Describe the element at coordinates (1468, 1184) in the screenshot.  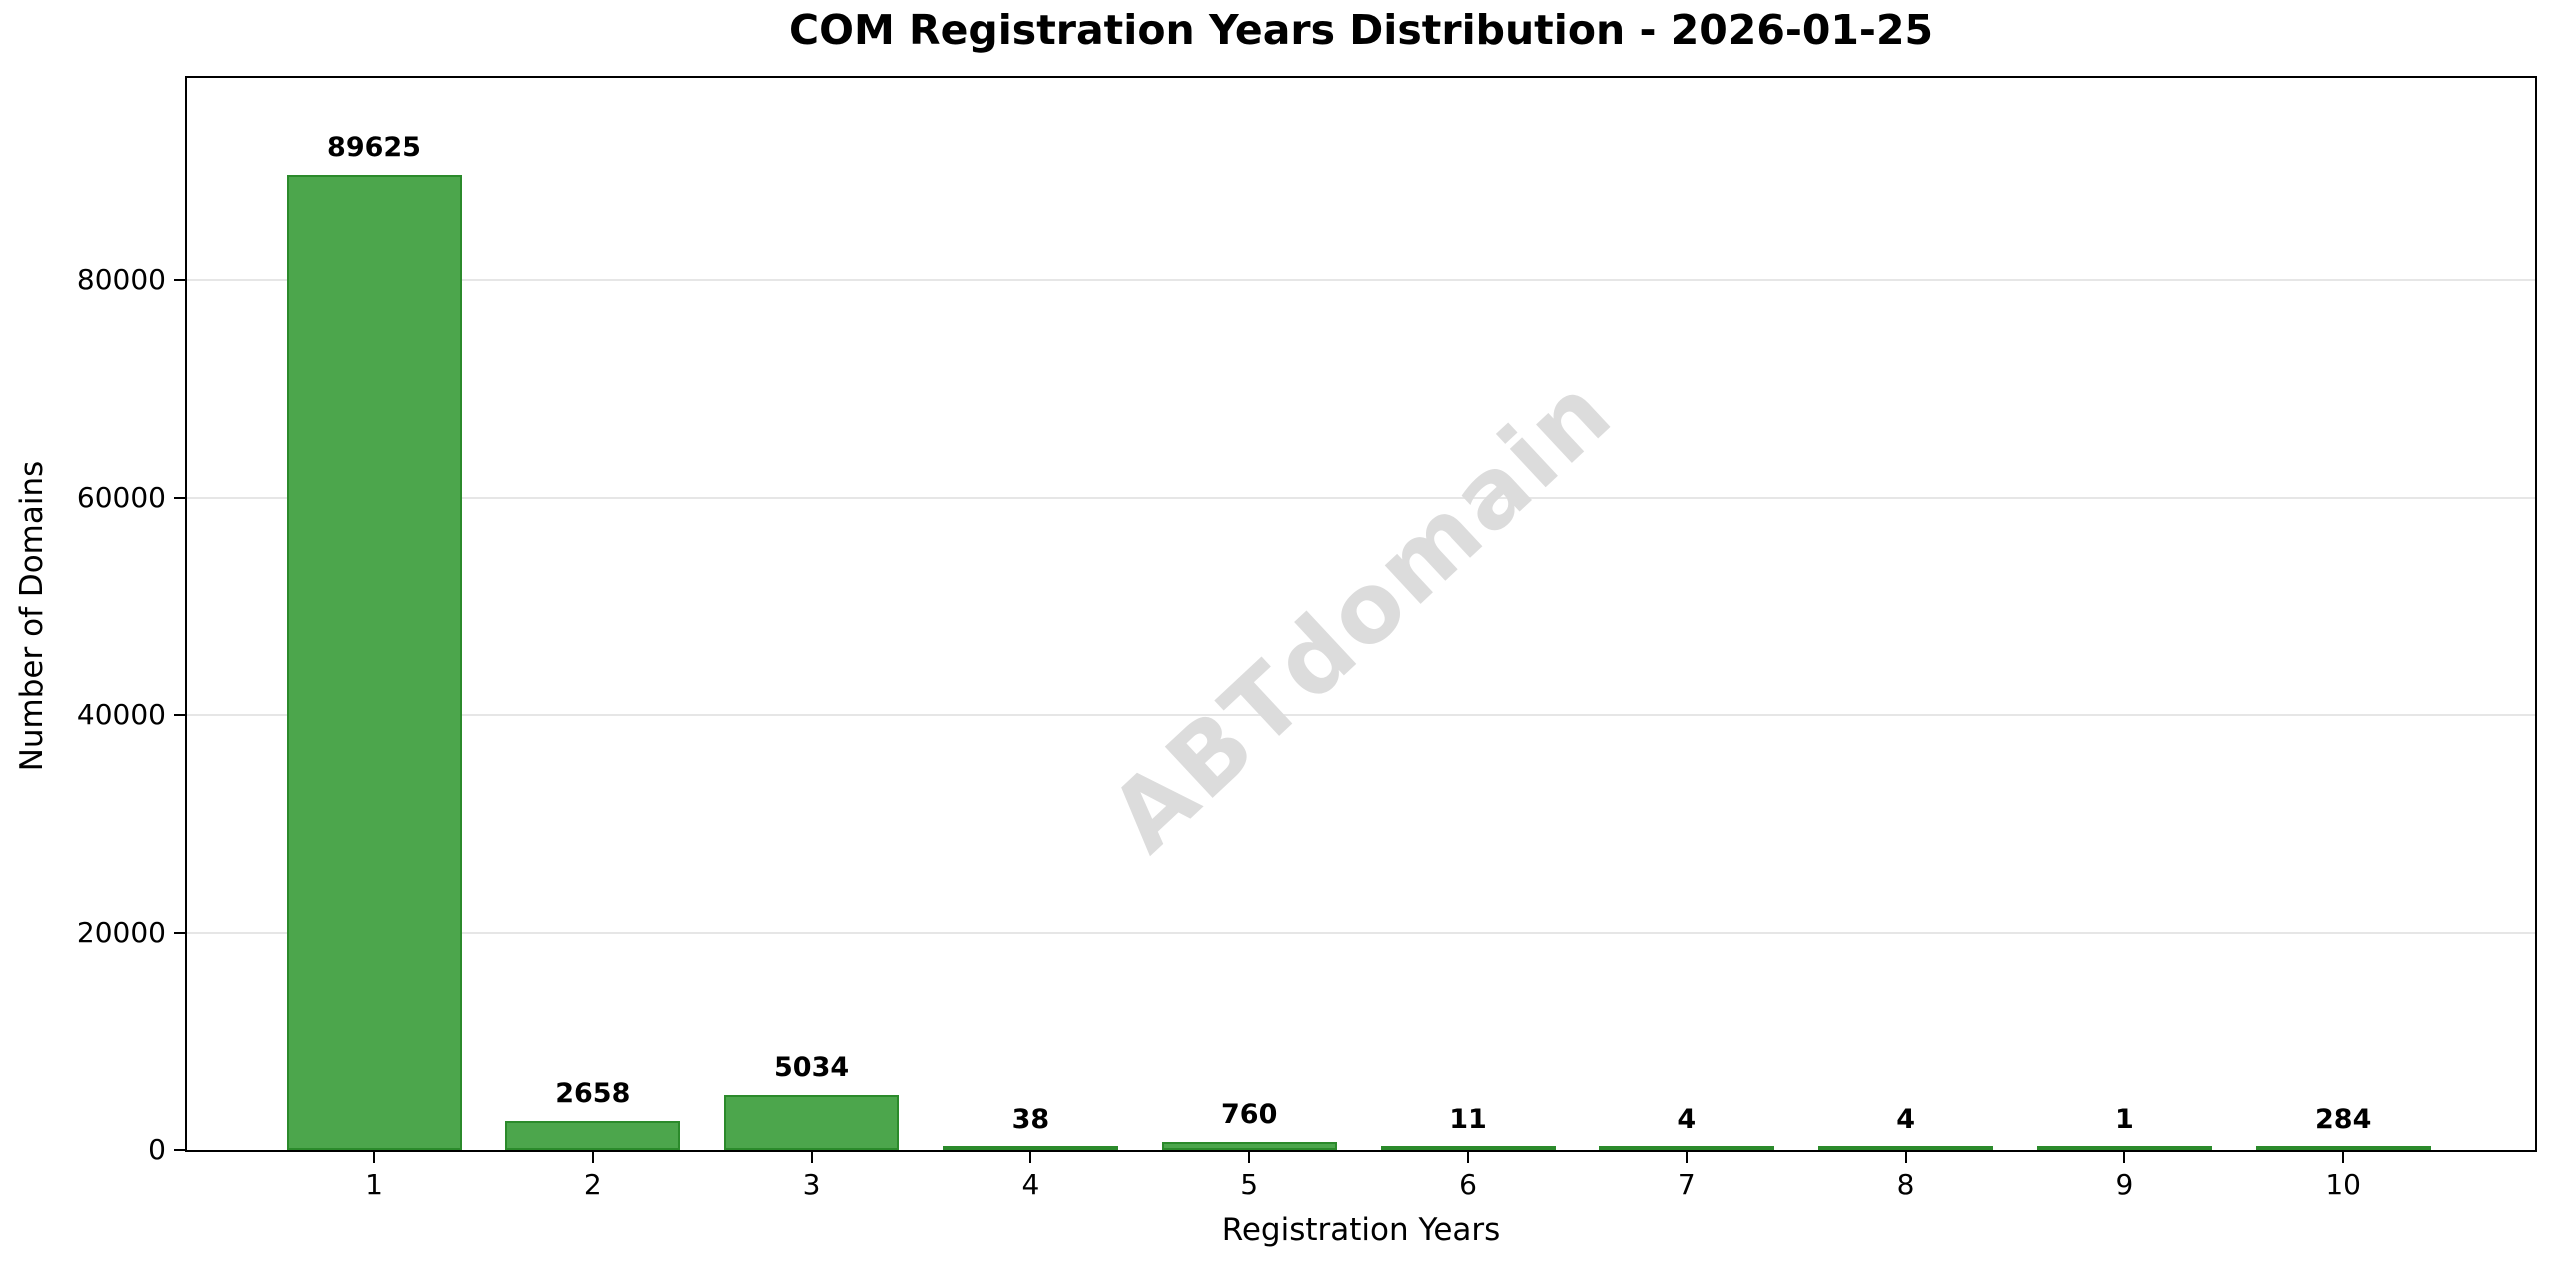
I see `x-tick-label-6: 6` at that location.